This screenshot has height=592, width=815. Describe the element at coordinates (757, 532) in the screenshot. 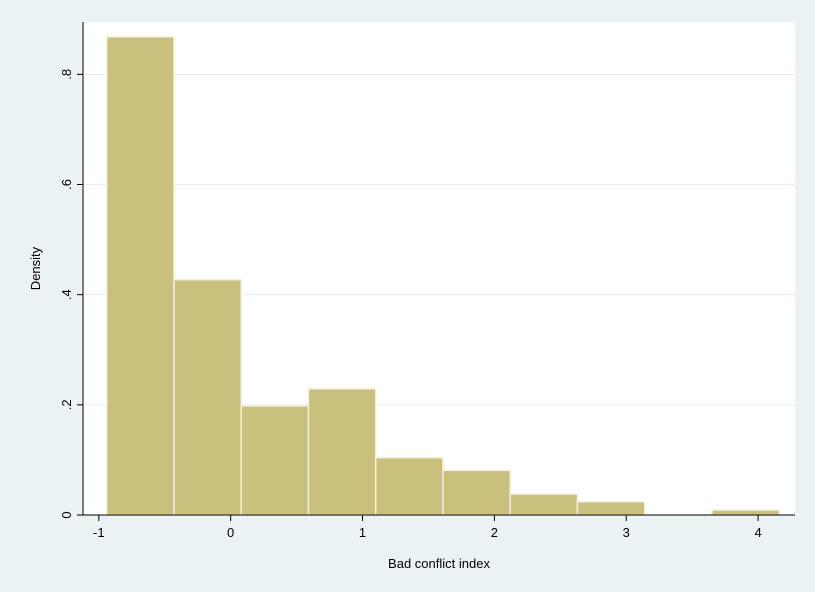

I see `x-tick-label-5: 4` at that location.